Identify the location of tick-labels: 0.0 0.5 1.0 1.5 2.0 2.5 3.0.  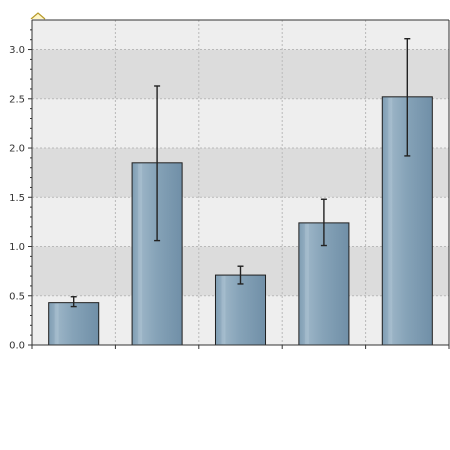
(17, 198).